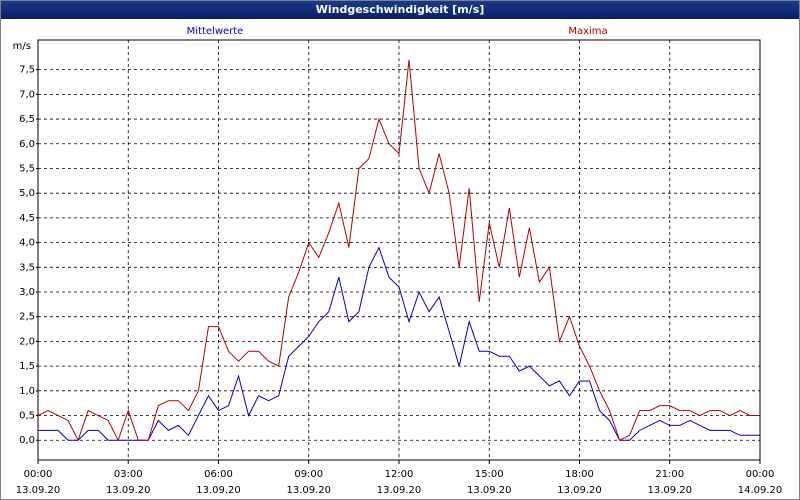 Image resolution: width=800 pixels, height=500 pixels. I want to click on title-bar: Windgeschwindigkeit [m/s], so click(400, 10).